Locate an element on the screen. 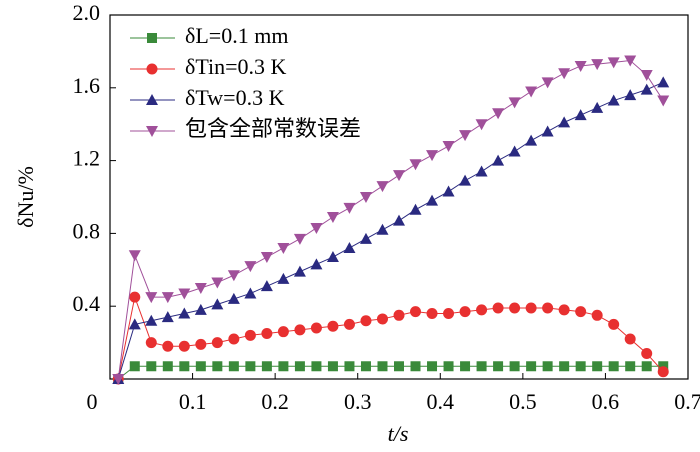 The height and width of the screenshot is (452, 700). y-tick-label: 0.8 is located at coordinates (87, 230).